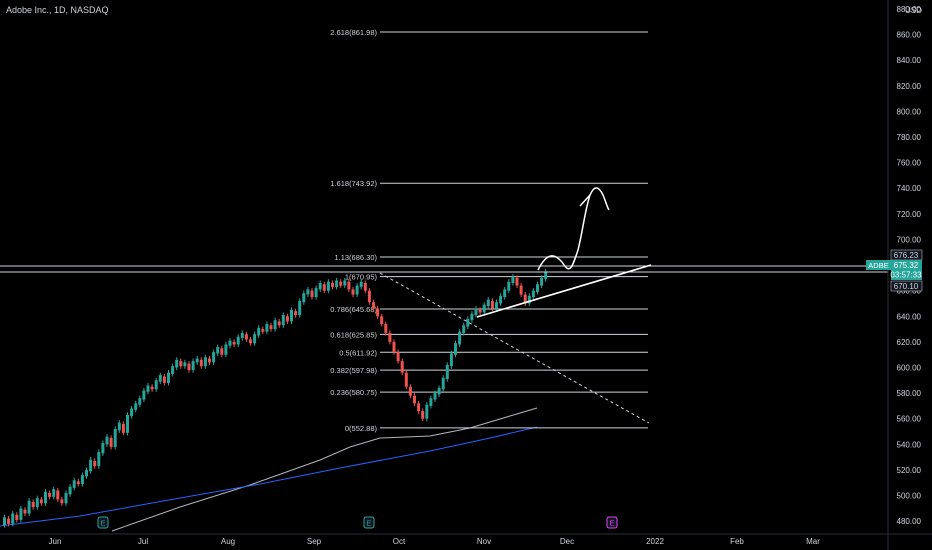  What do you see at coordinates (909, 521) in the screenshot?
I see `y-tick-label: 480.00` at bounding box center [909, 521].